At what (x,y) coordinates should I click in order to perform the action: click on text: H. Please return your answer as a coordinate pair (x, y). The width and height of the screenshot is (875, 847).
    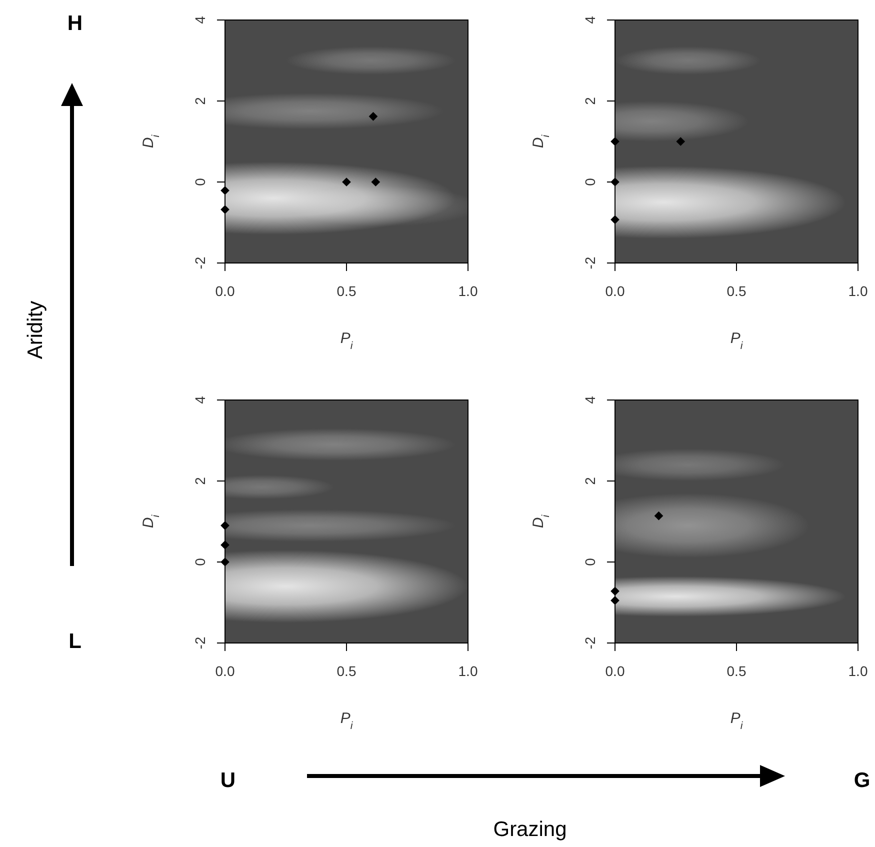
    Looking at the image, I should click on (75, 23).